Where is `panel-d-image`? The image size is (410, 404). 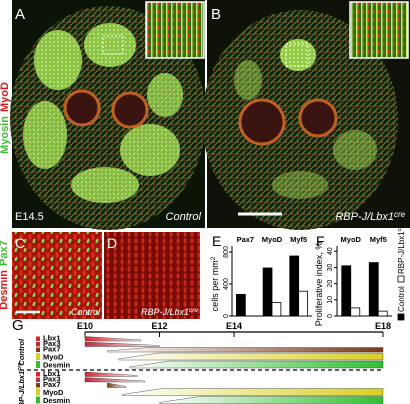
panel-d-image is located at coordinates (152, 275).